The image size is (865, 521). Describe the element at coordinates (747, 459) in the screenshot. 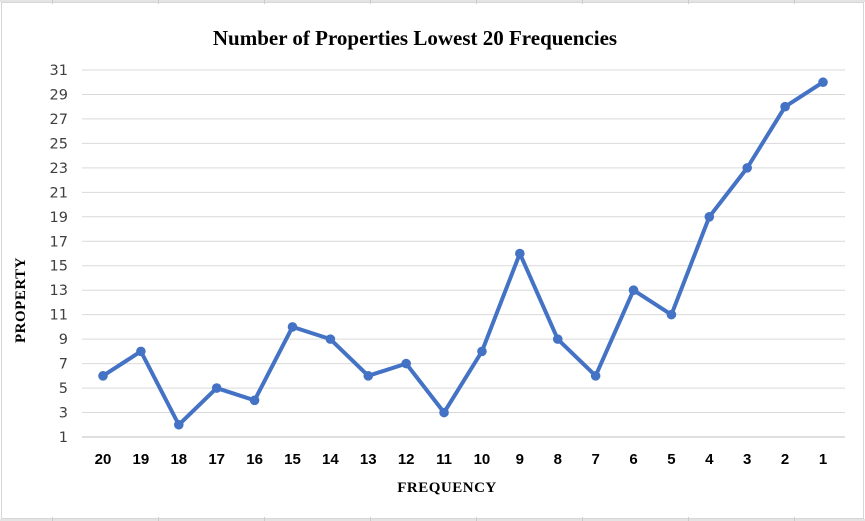

I see `x-tick-label: 3` at that location.